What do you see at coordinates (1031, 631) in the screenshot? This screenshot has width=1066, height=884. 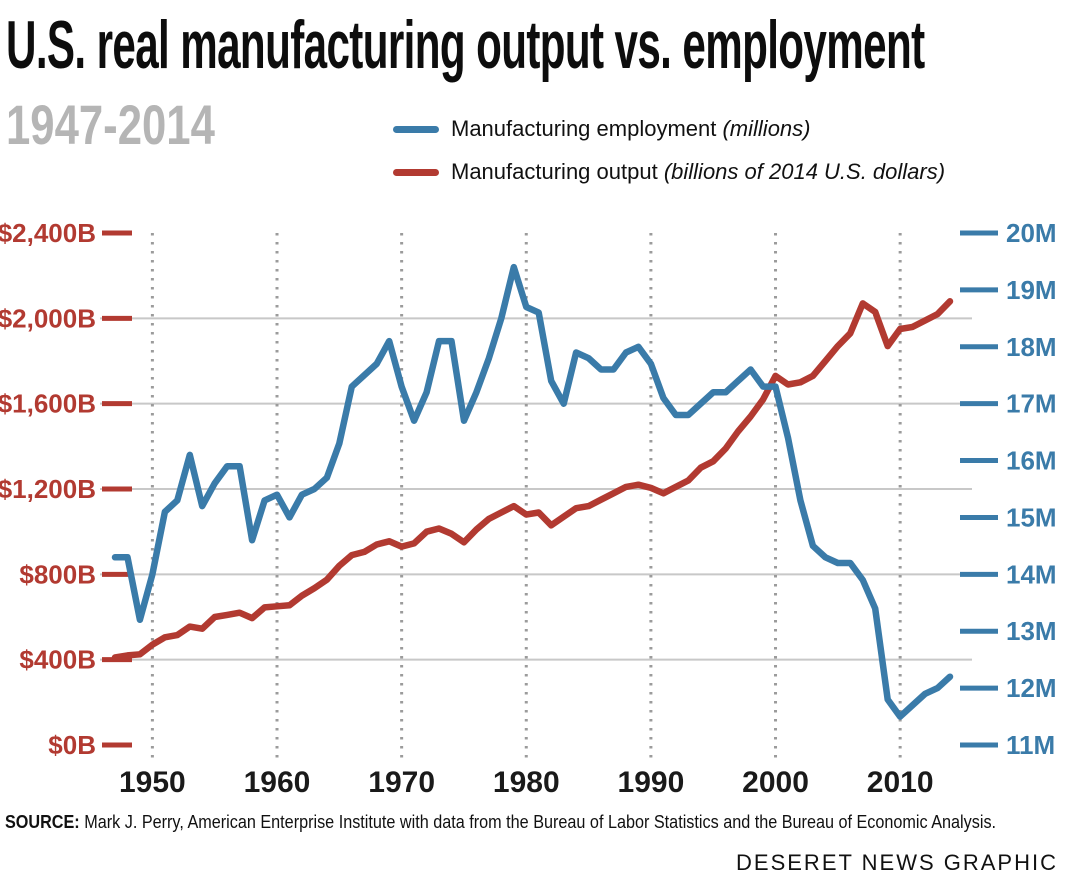 I see `right-axis-label: 13M` at bounding box center [1031, 631].